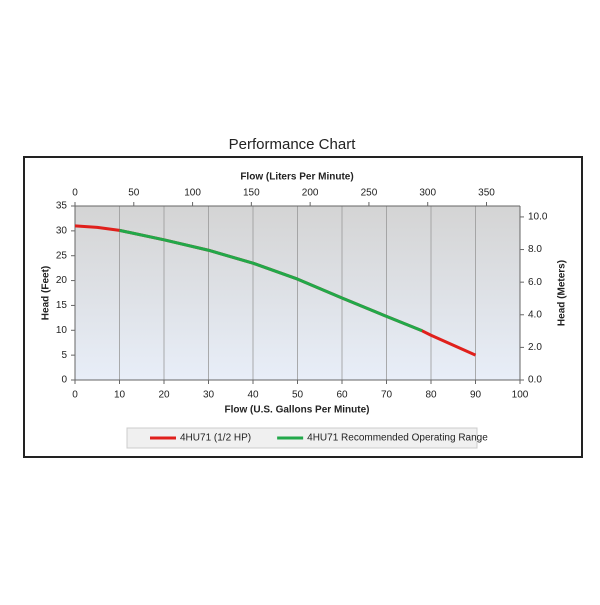 This screenshot has width=600, height=605. Describe the element at coordinates (296, 177) in the screenshot. I see `x2-axis-title: Flow (Liters Per Minute)` at that location.